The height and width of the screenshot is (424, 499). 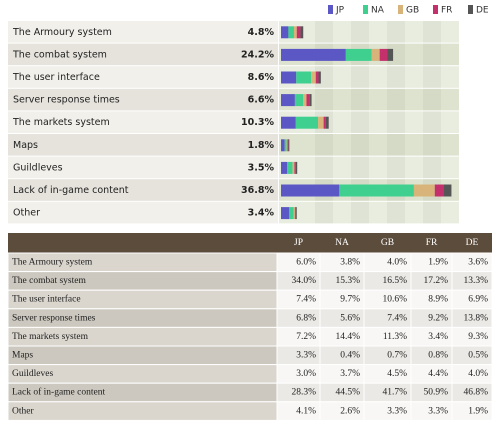 I want to click on total-label: 6.6%, so click(x=261, y=100).